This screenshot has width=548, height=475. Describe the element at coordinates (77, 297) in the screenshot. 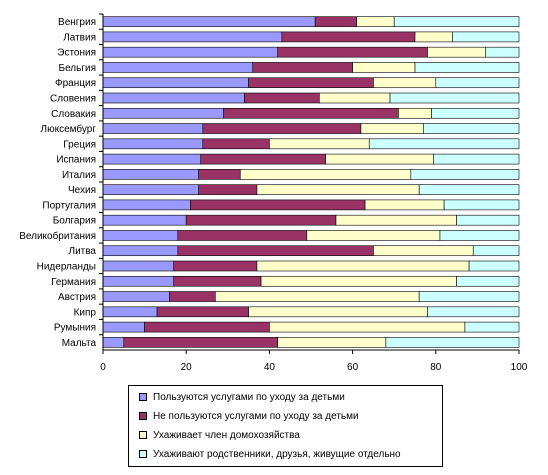

I see `category-label: Австрия` at that location.